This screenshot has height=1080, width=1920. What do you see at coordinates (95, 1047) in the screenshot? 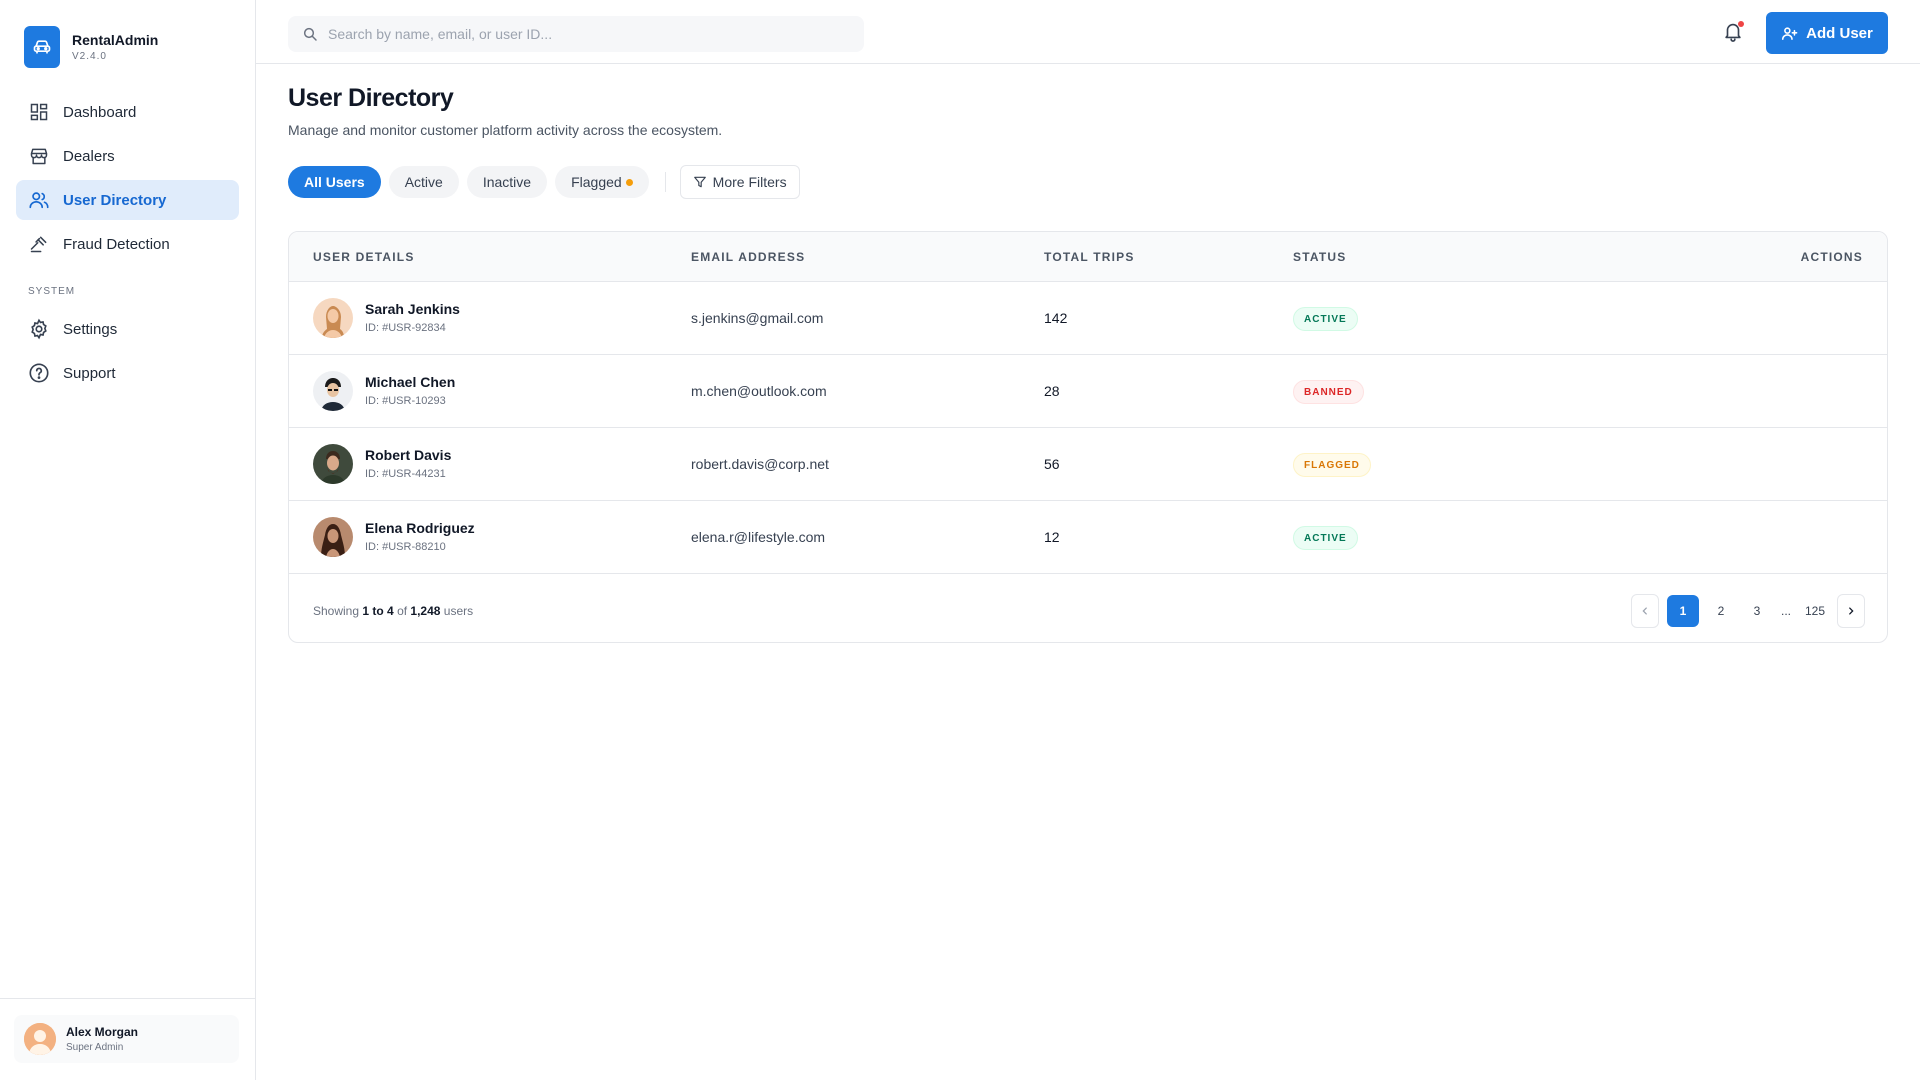
I see `profile-role: Super Admin` at bounding box center [95, 1047].